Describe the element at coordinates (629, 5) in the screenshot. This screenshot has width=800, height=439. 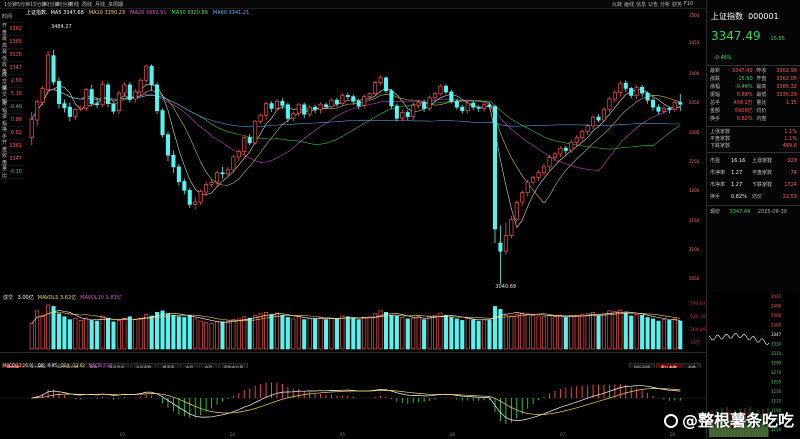
I see `toolbar-btn-1: 画线` at that location.